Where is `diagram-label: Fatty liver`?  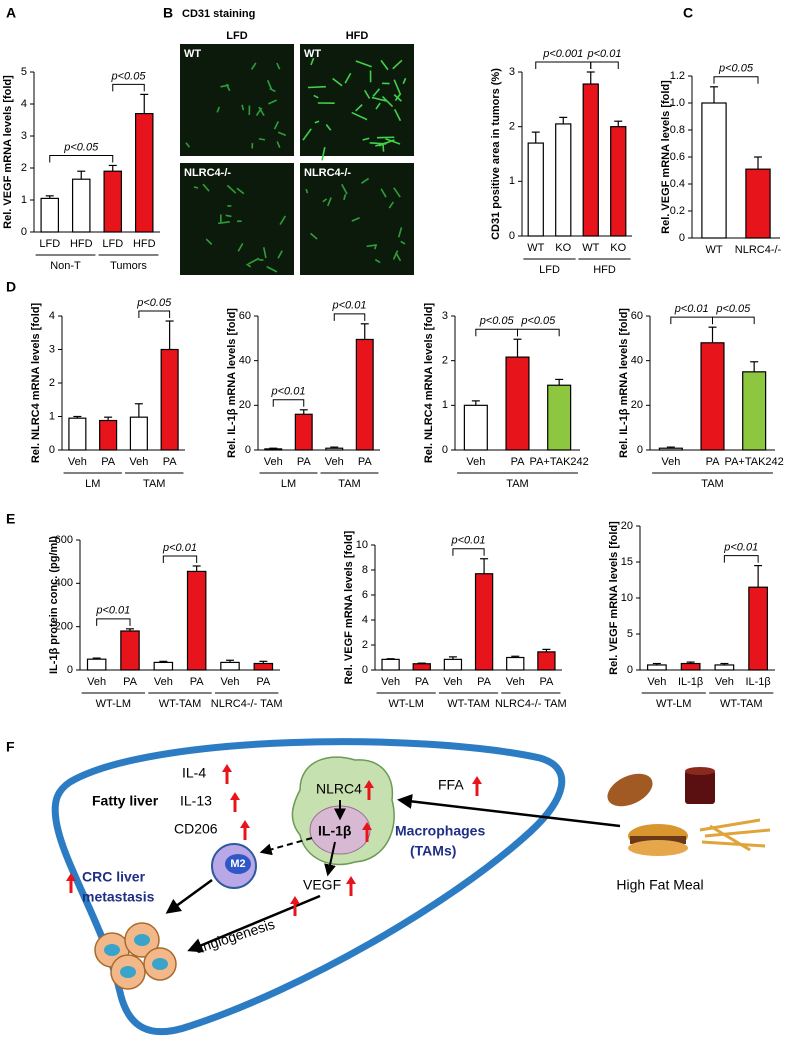 diagram-label: Fatty liver is located at coordinates (125, 801).